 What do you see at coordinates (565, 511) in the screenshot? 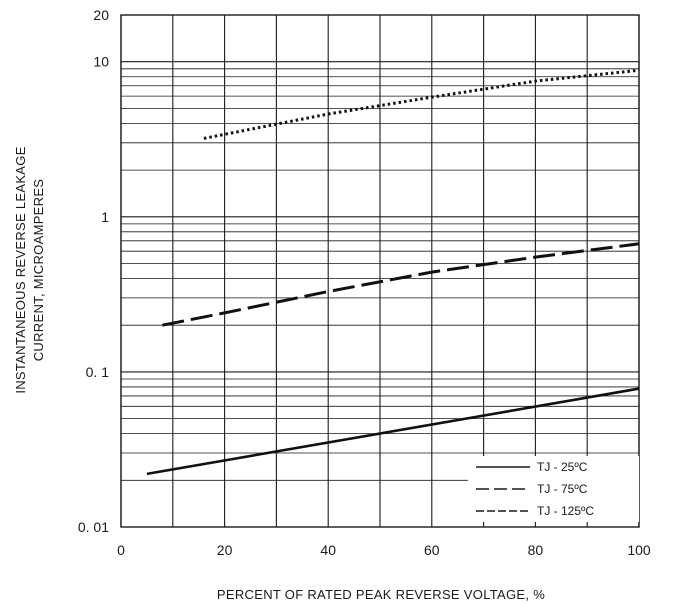
I see `legend-label-3: TJ - 125ºC` at bounding box center [565, 511].